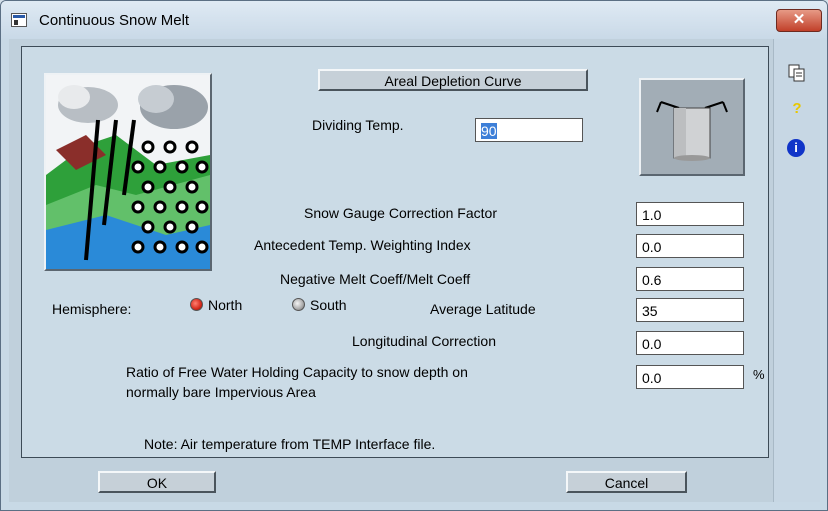 This screenshot has height=511, width=828. Describe the element at coordinates (529, 130) in the screenshot. I see `dividing-temp-input: 90` at that location.